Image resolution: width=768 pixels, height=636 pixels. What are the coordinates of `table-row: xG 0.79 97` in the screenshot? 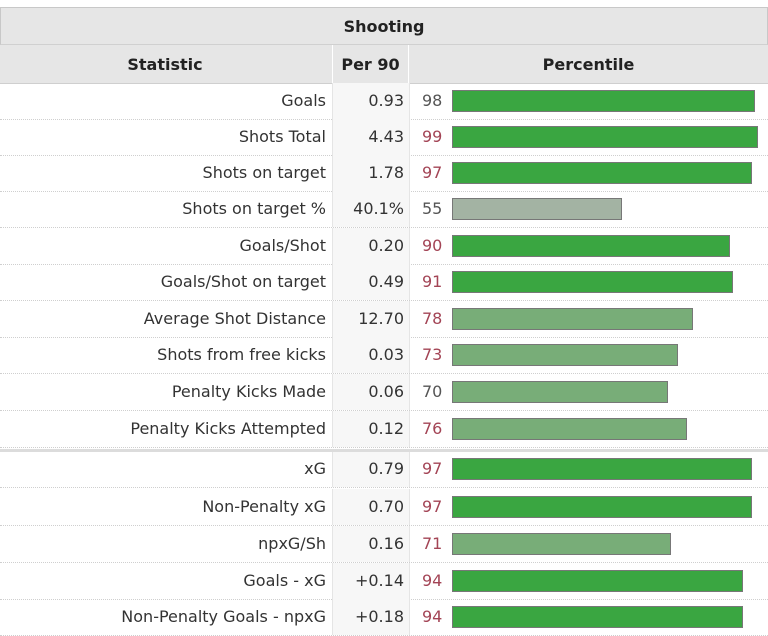 It's located at (384, 469).